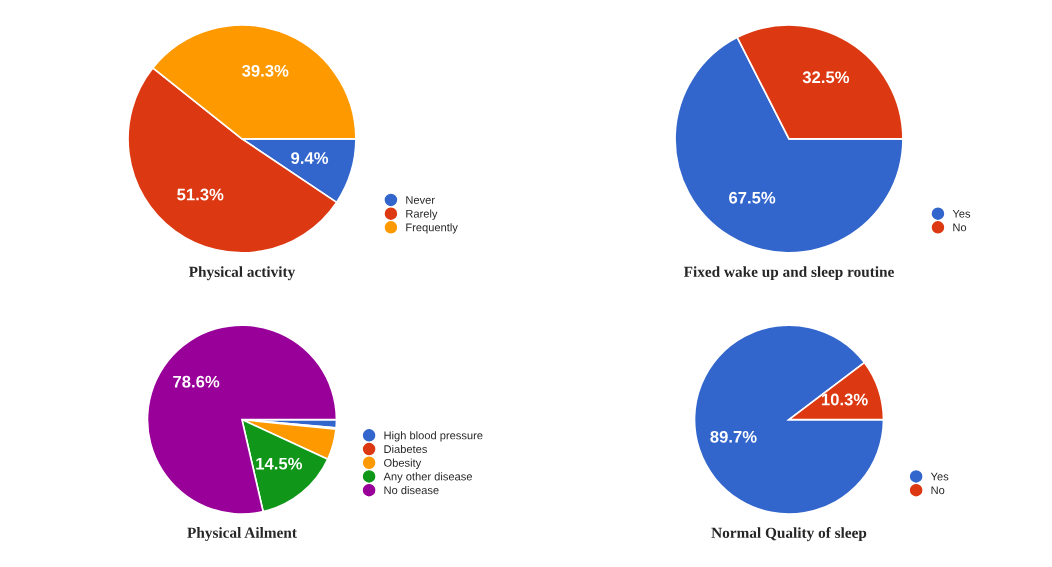 The height and width of the screenshot is (567, 1052). I want to click on data-label: 89.7%, so click(733, 436).